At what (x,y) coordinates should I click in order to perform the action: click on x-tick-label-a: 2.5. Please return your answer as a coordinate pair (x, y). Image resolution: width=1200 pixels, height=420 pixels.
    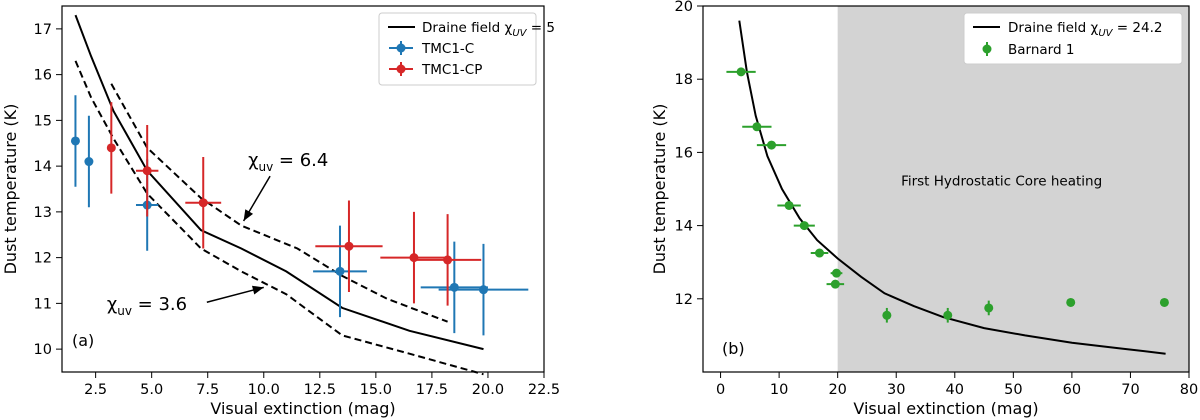
    Looking at the image, I should click on (95, 390).